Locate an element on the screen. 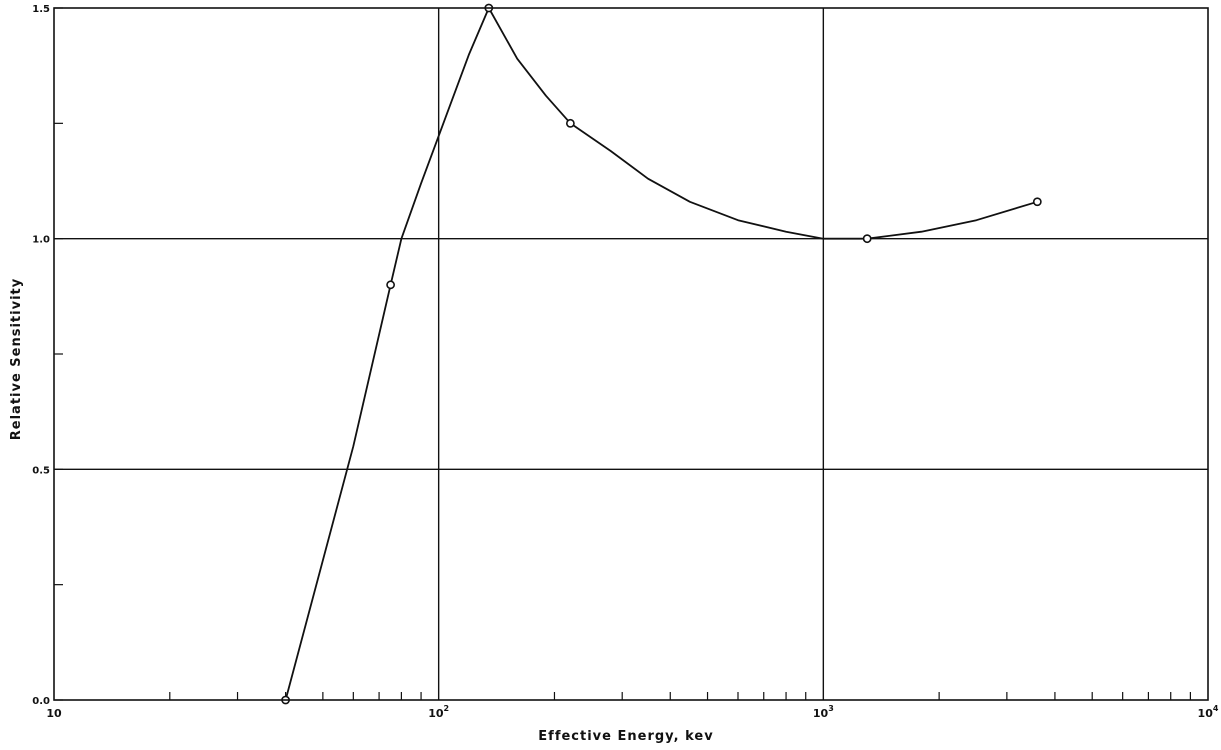 Image resolution: width=1221 pixels, height=750 pixels. x-tick-exponent: 3 is located at coordinates (831, 708).